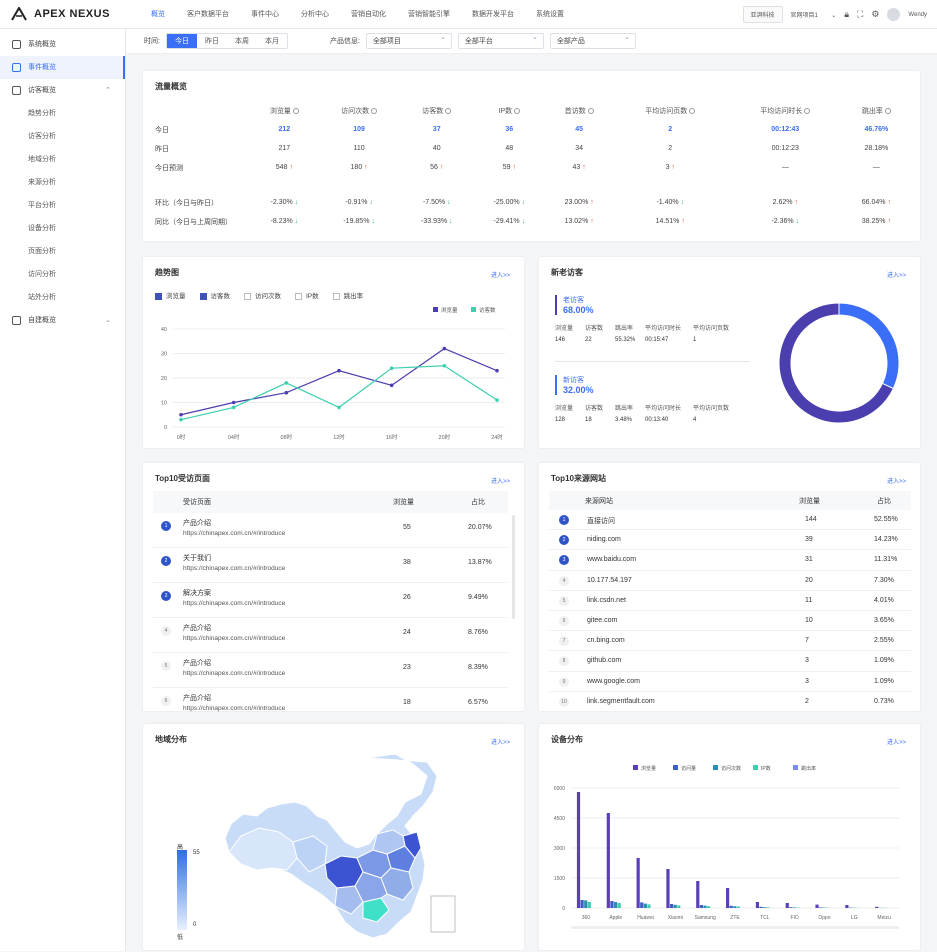 The height and width of the screenshot is (952, 937). What do you see at coordinates (500, 480) in the screenshot?
I see `top-pages-more-link: 进入>>` at bounding box center [500, 480].